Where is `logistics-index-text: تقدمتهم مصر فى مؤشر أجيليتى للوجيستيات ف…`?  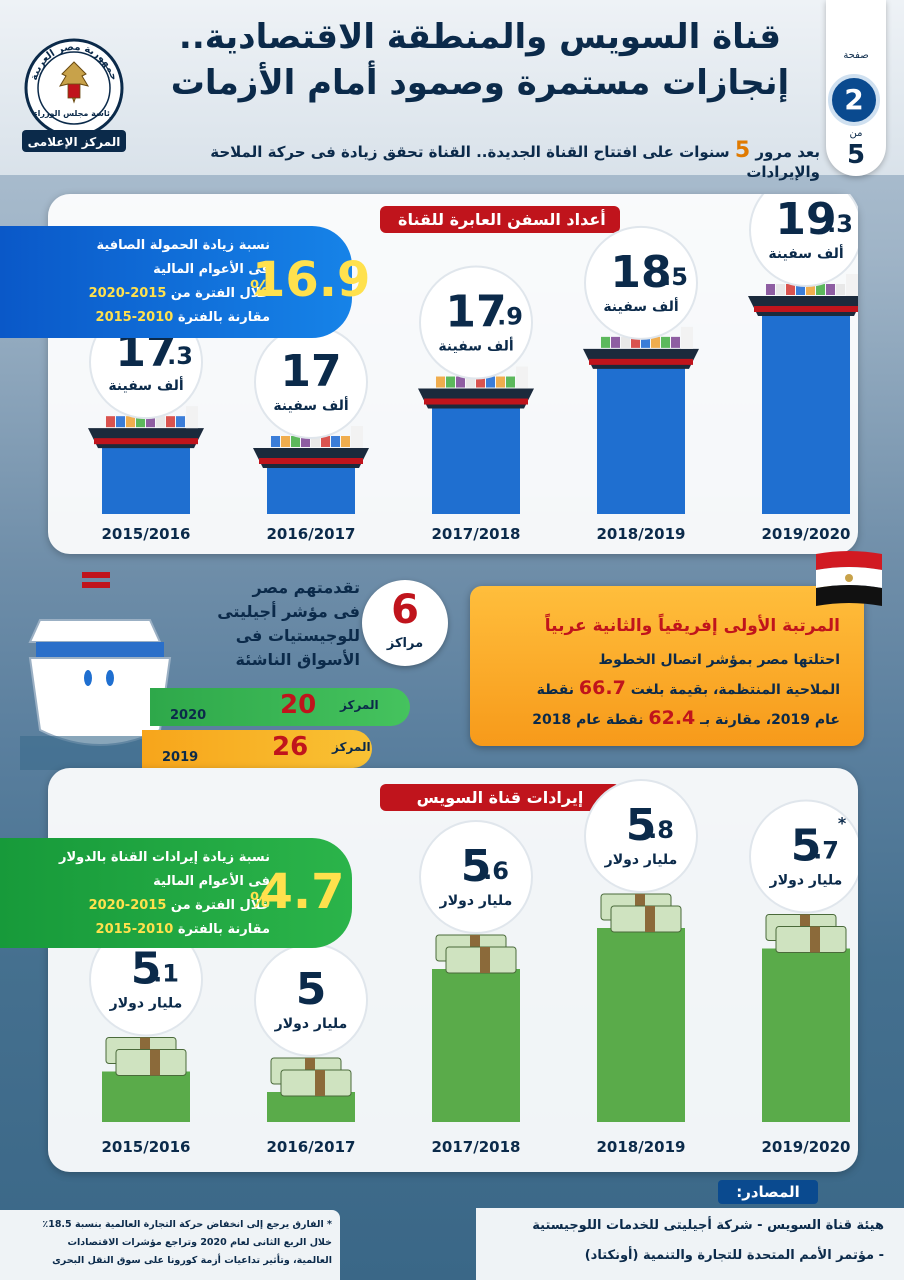 logistics-index-text: تقدمتهم مصر فى مؤشر أجيليتى للوجيستيات ف… is located at coordinates (280, 624).